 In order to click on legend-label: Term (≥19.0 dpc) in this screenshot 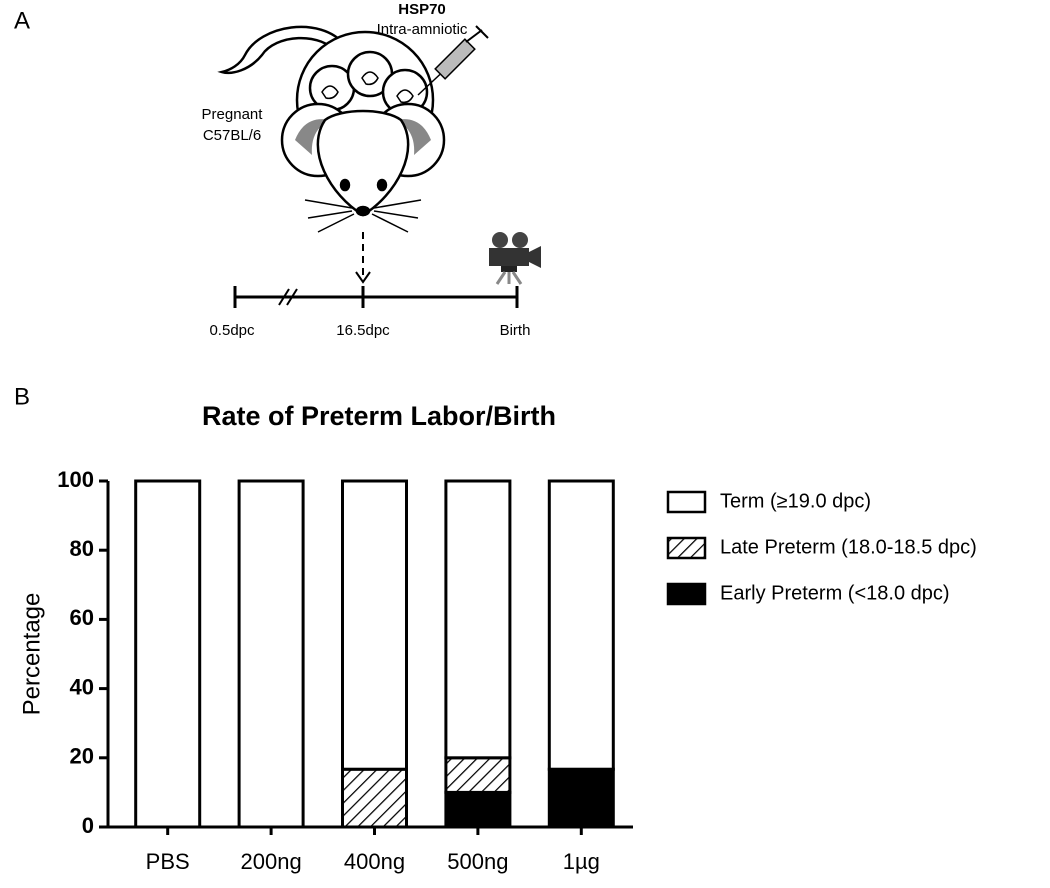, I will do `click(795, 501)`.